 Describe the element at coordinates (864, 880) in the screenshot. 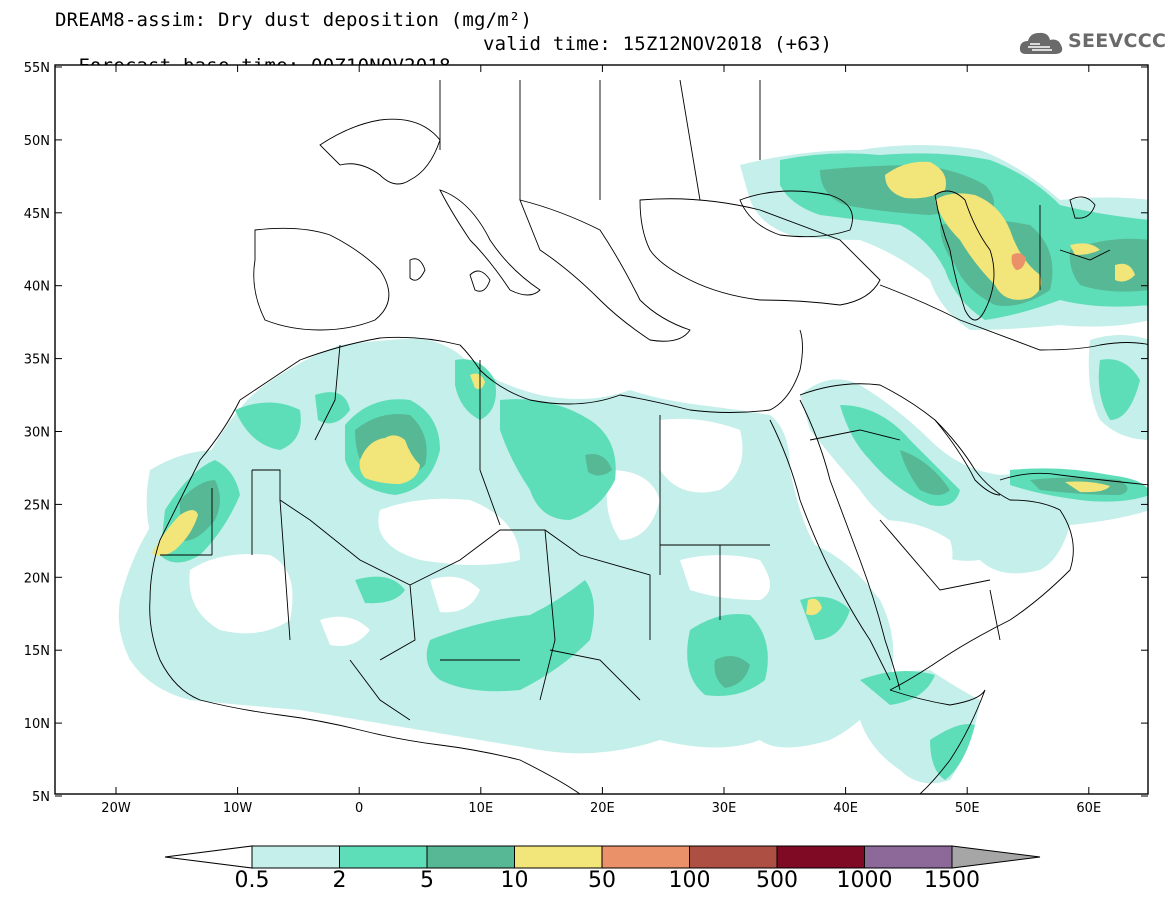

I see `colorbar-label: 1000` at that location.